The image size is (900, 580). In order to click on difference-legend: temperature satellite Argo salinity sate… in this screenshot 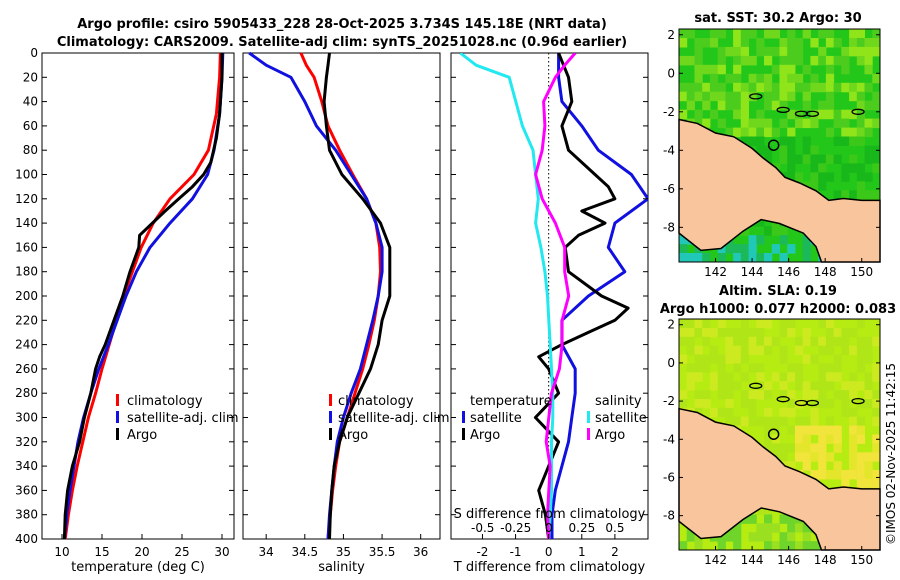, I will do `click(554, 418)`.